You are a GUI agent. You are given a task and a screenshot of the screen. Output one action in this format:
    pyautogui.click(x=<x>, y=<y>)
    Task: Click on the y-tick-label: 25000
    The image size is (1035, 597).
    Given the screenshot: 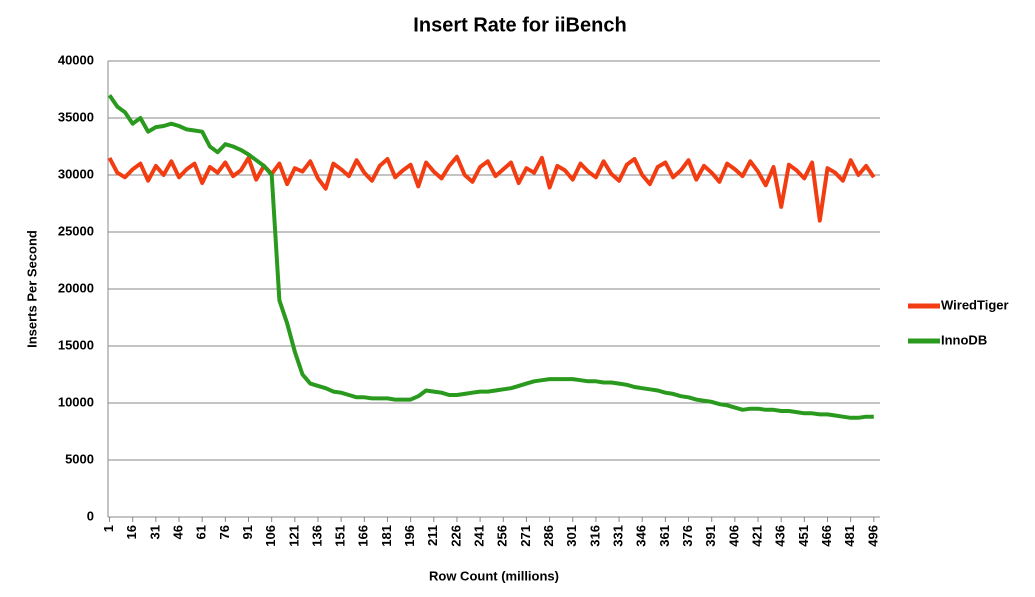 What is the action you would take?
    pyautogui.click(x=76, y=230)
    